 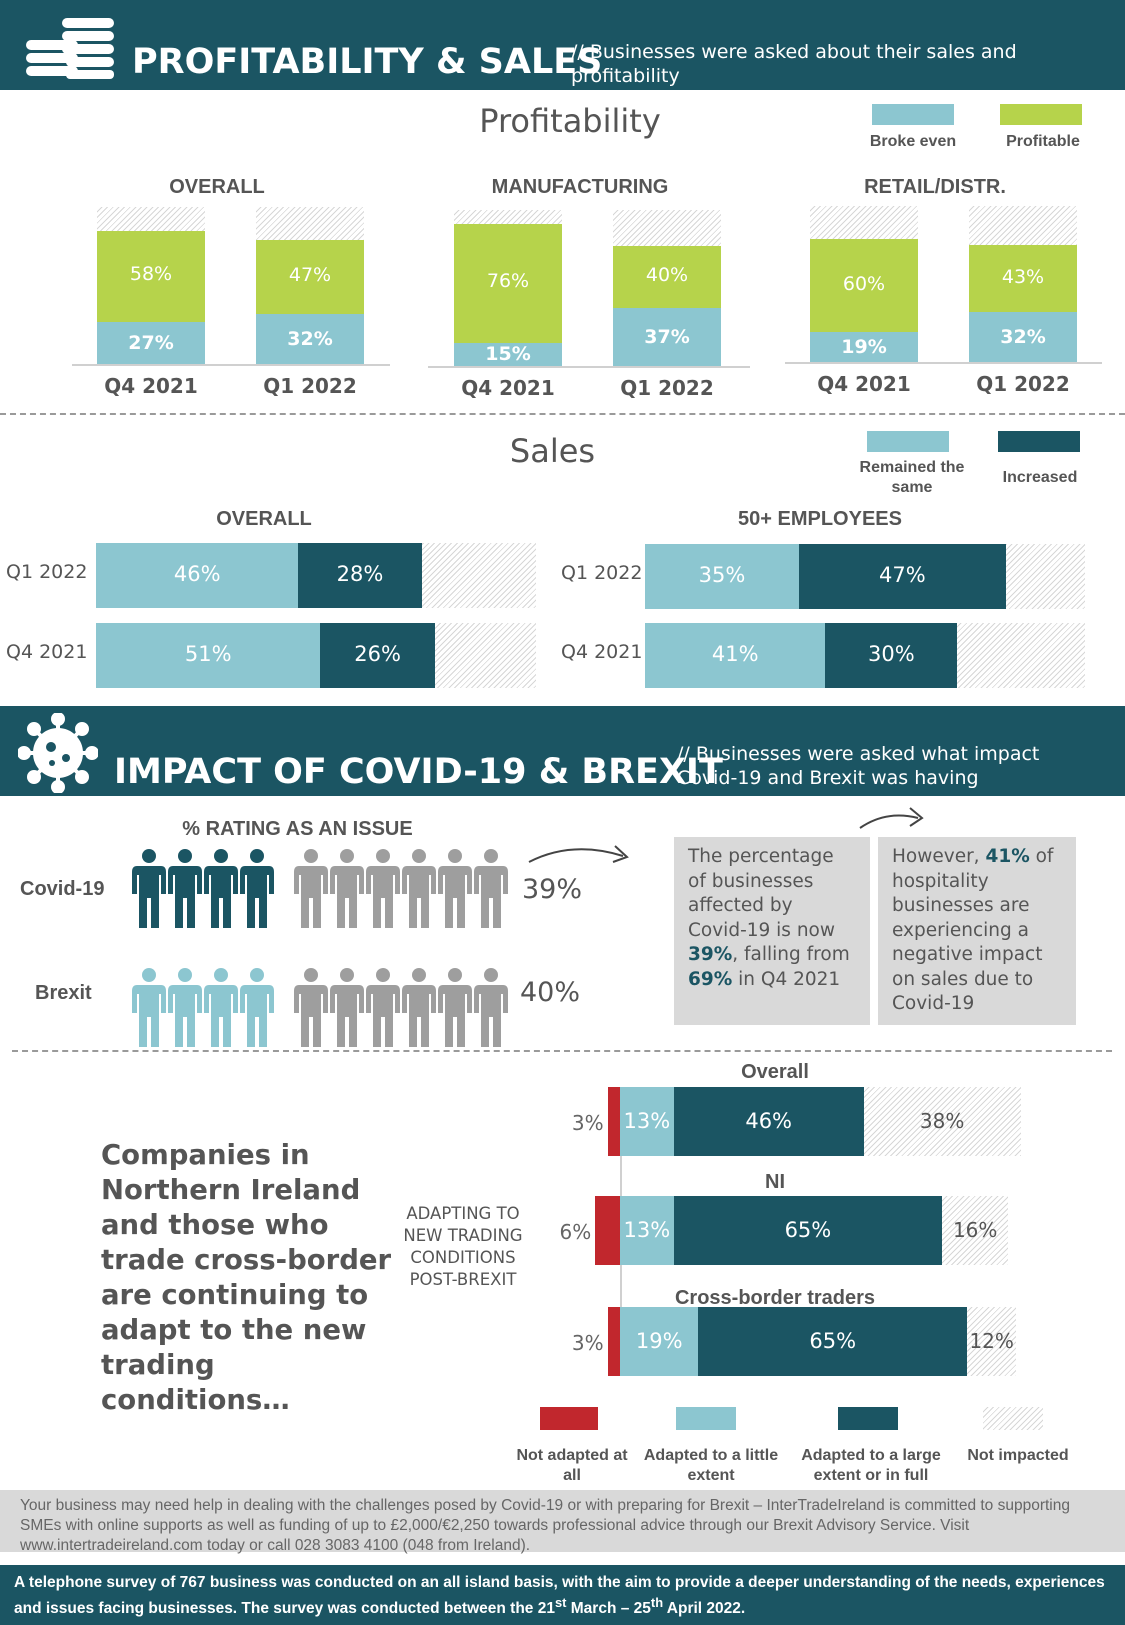 What do you see at coordinates (552, 451) in the screenshot?
I see `sales-title: Sales` at bounding box center [552, 451].